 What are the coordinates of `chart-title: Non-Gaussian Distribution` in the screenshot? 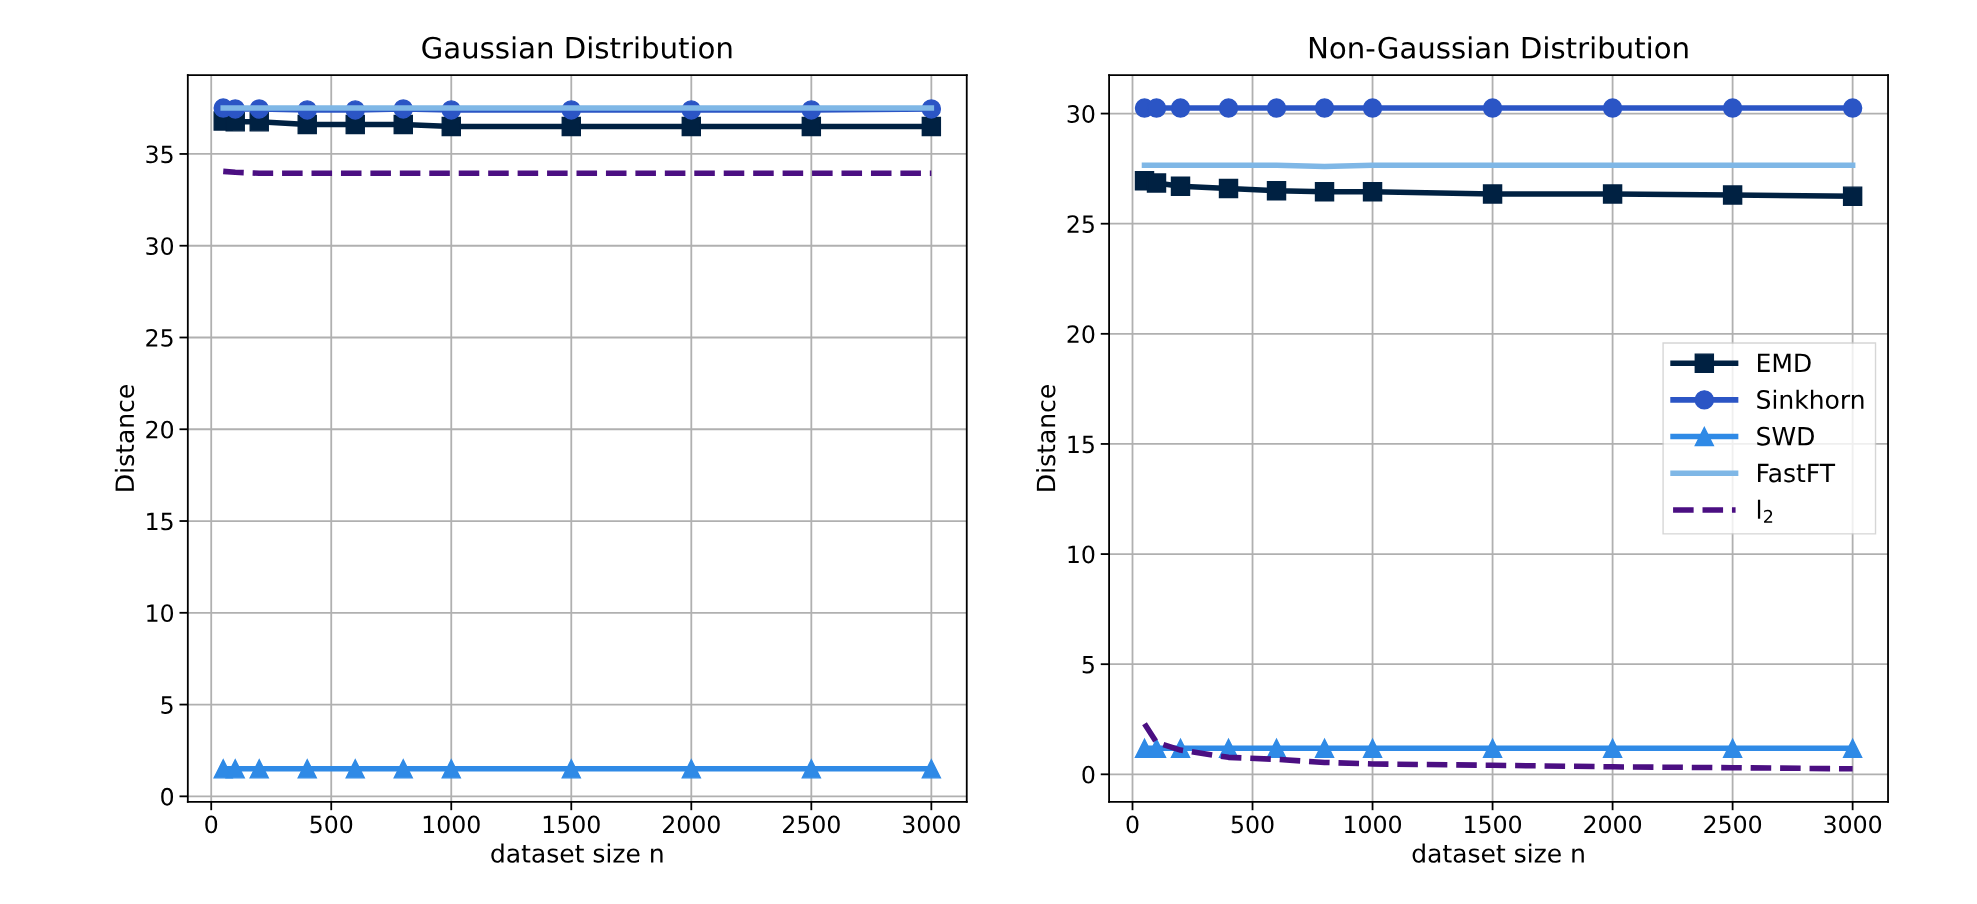 It's located at (1498, 47).